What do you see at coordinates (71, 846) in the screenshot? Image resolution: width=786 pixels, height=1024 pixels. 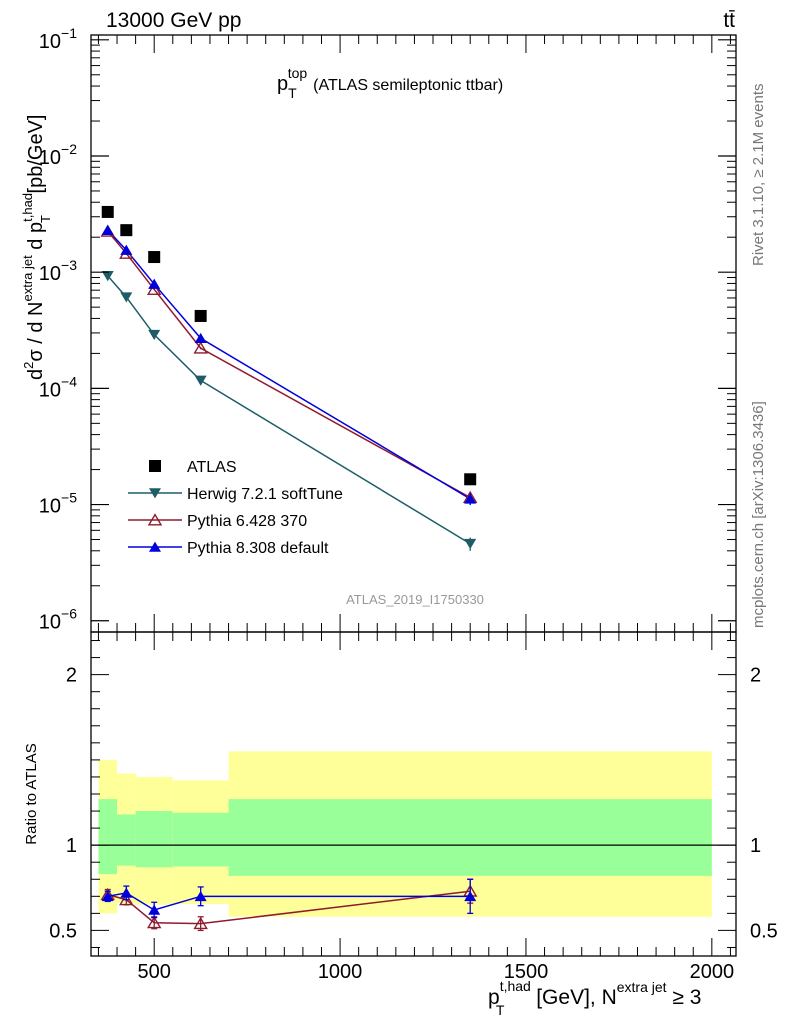 I see `ratio-y-tick-label: 1` at bounding box center [71, 846].